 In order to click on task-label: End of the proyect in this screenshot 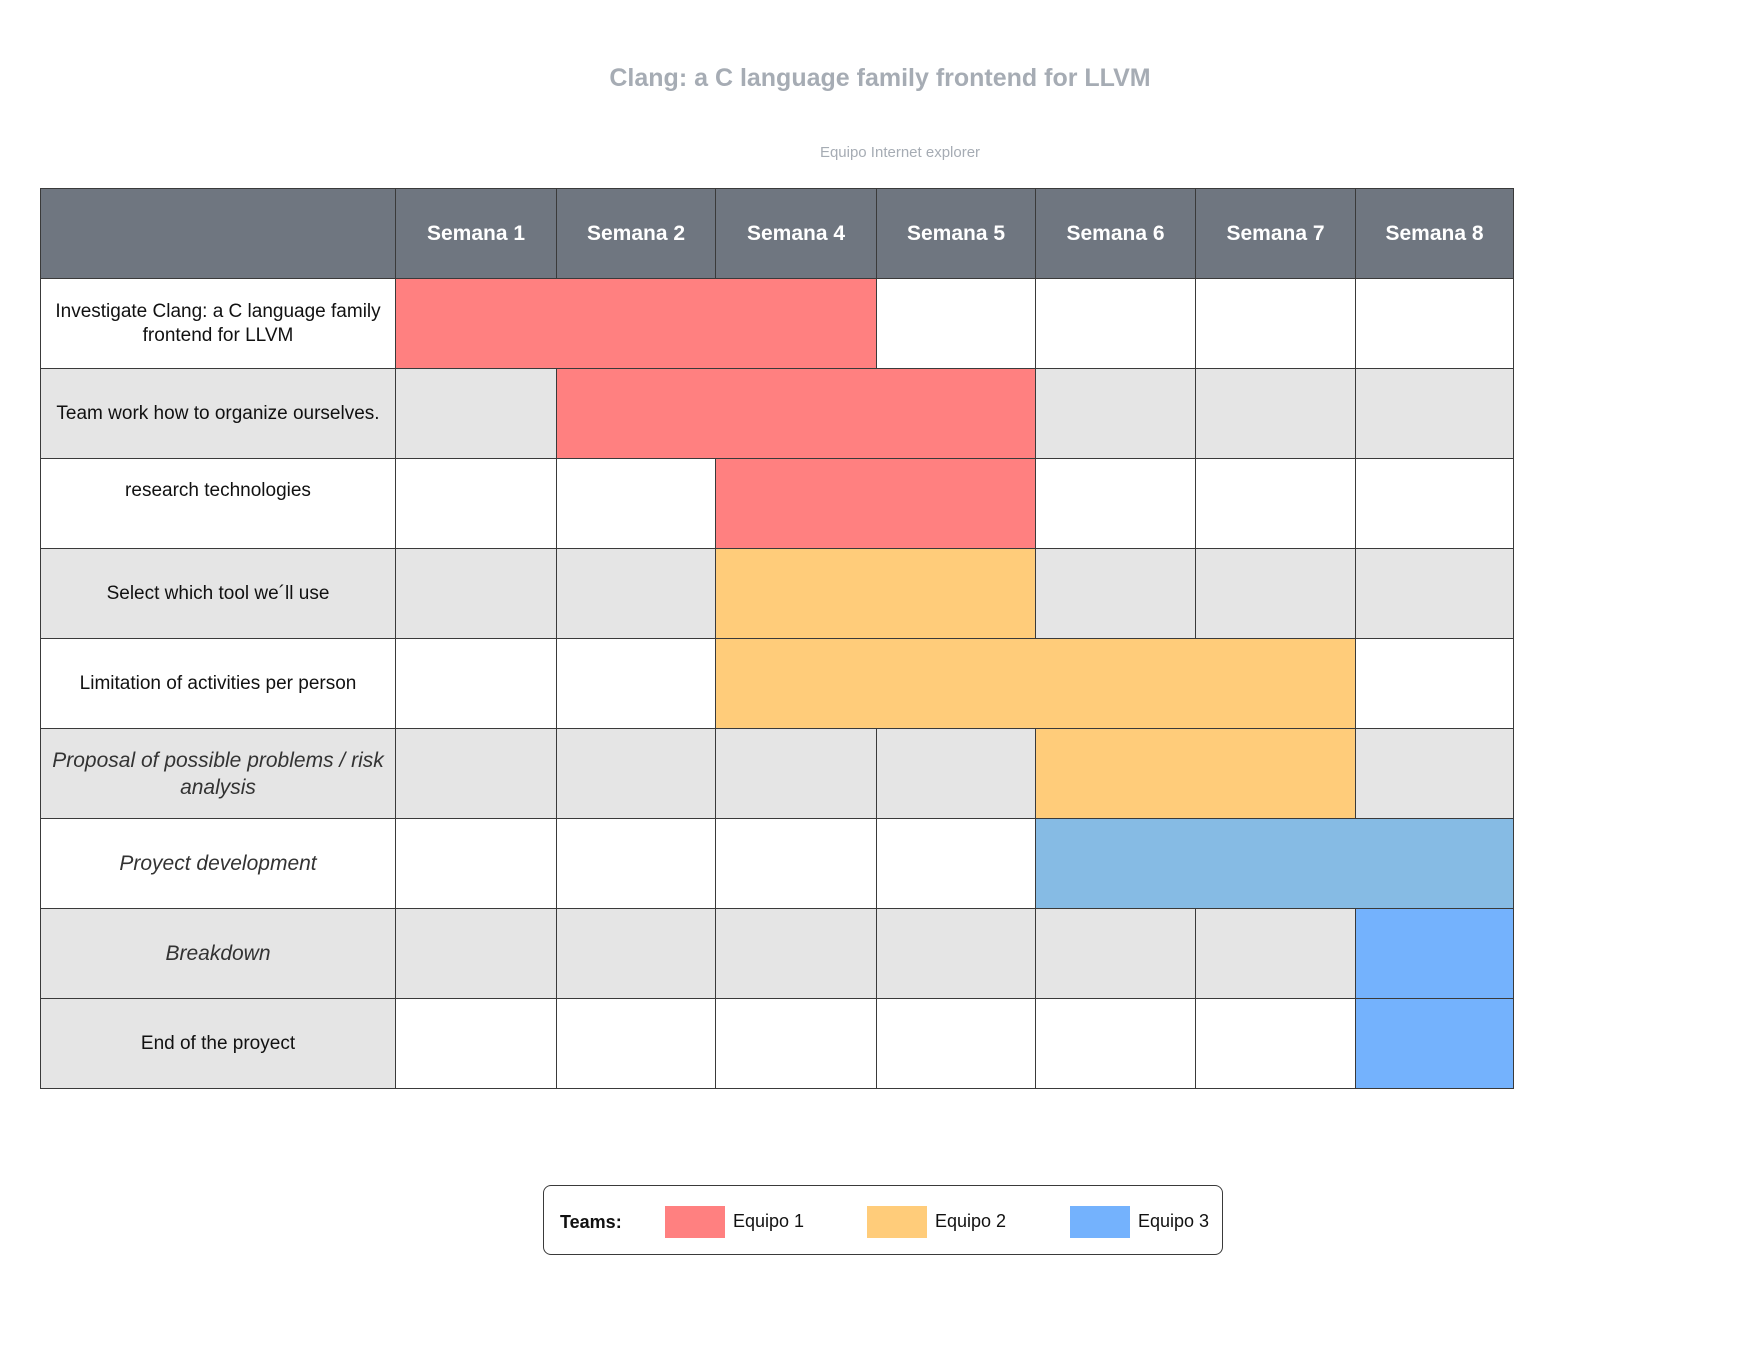, I will do `click(218, 1043)`.